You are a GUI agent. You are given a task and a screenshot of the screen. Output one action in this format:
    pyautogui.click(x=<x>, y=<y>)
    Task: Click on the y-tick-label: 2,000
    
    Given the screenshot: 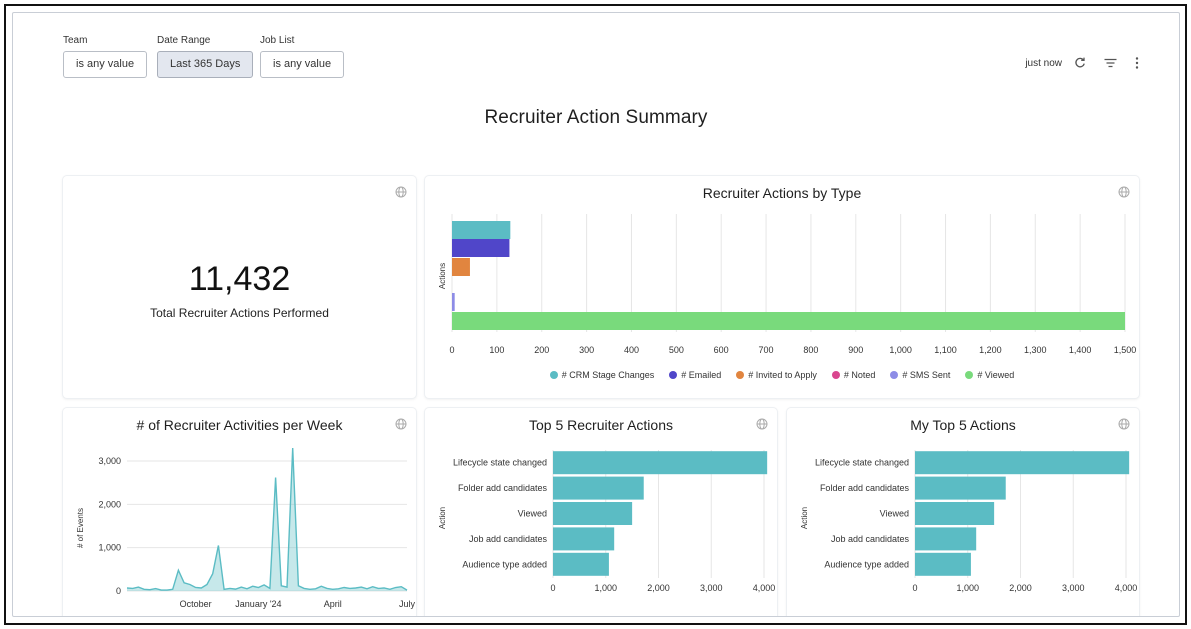 What is the action you would take?
    pyautogui.click(x=109, y=504)
    